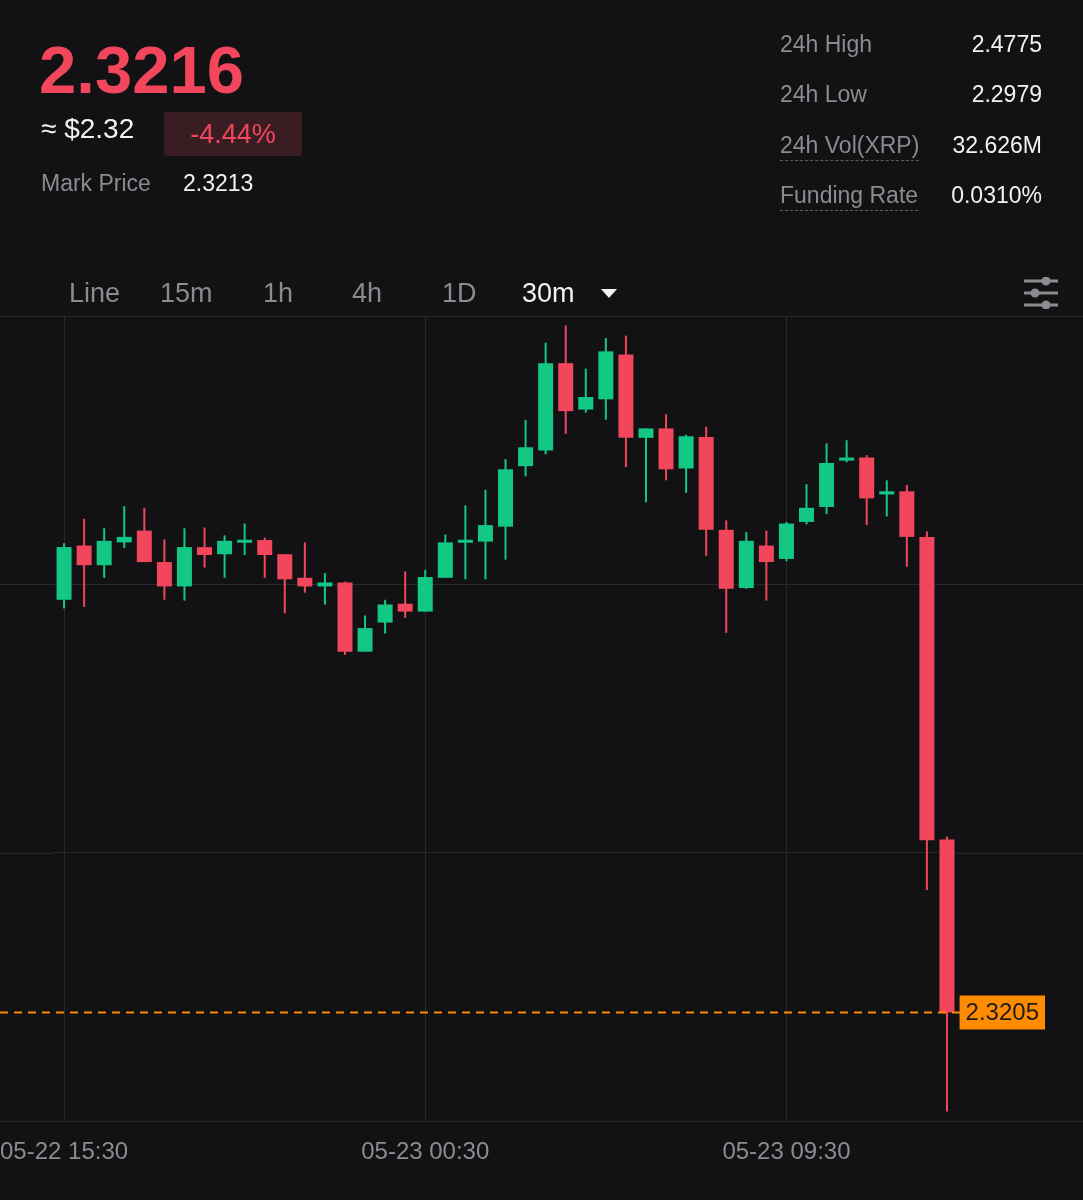 Image resolution: width=1083 pixels, height=1200 pixels. Describe the element at coordinates (141, 69) in the screenshot. I see `chart-title: 2.3216` at that location.